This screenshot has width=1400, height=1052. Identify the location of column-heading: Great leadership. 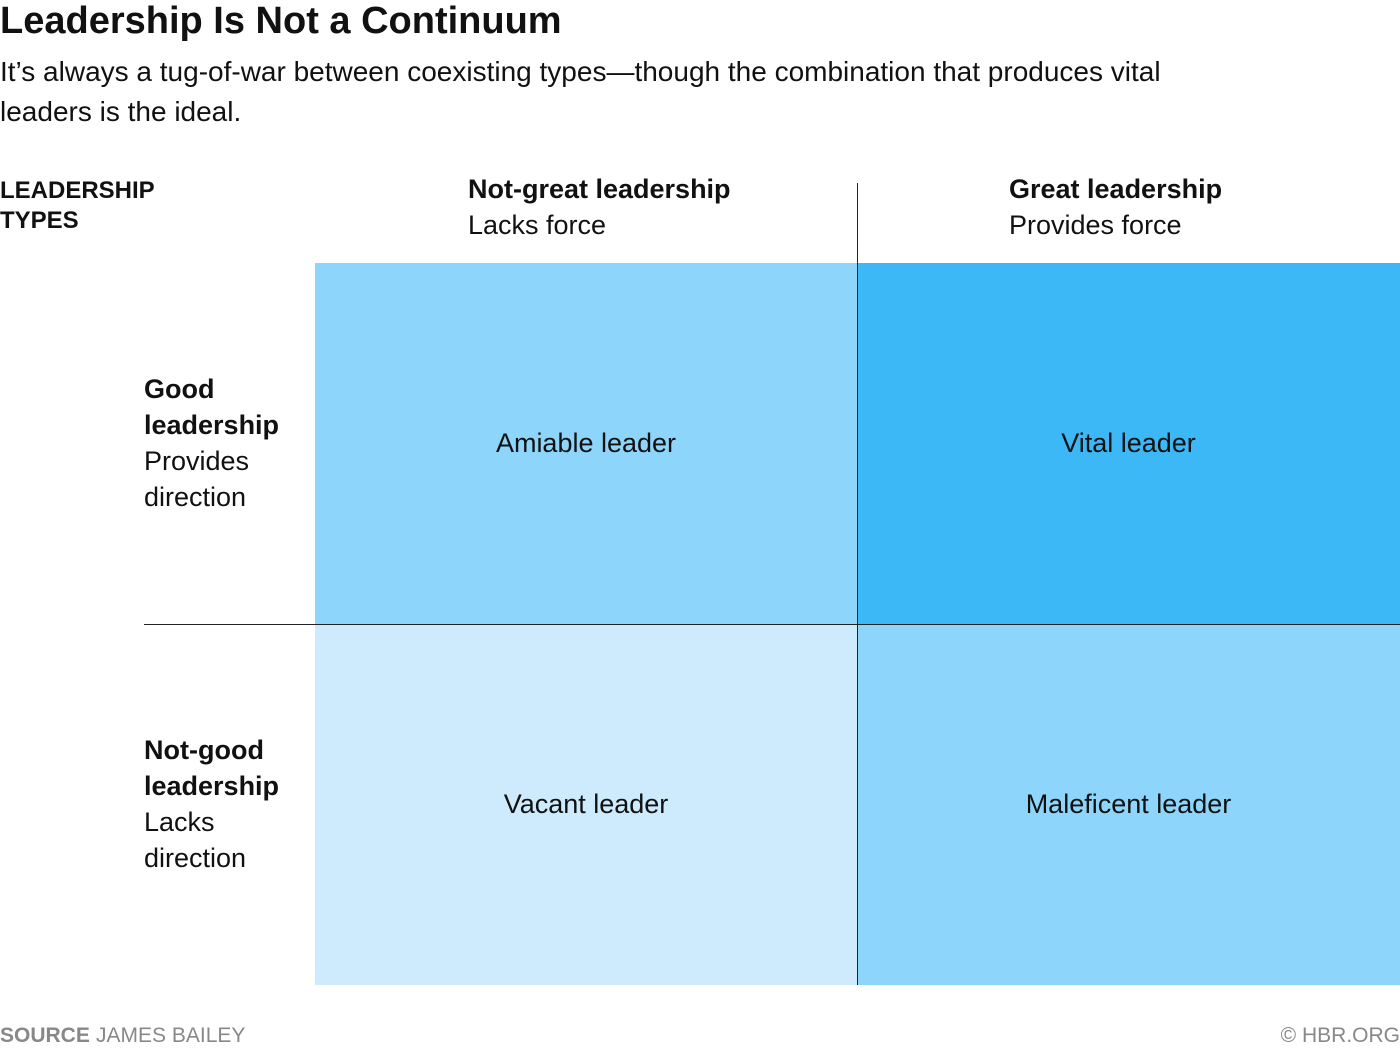
(1116, 189).